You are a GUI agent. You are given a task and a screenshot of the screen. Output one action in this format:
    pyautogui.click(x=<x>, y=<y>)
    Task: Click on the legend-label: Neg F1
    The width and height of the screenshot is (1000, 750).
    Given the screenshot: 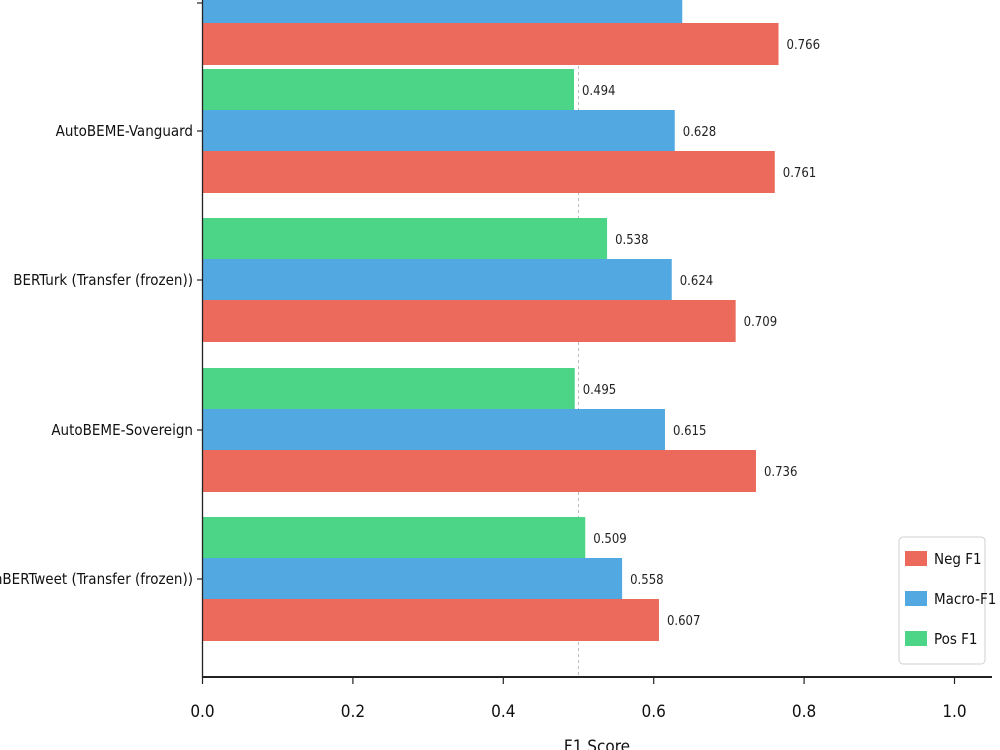 What is the action you would take?
    pyautogui.click(x=958, y=559)
    